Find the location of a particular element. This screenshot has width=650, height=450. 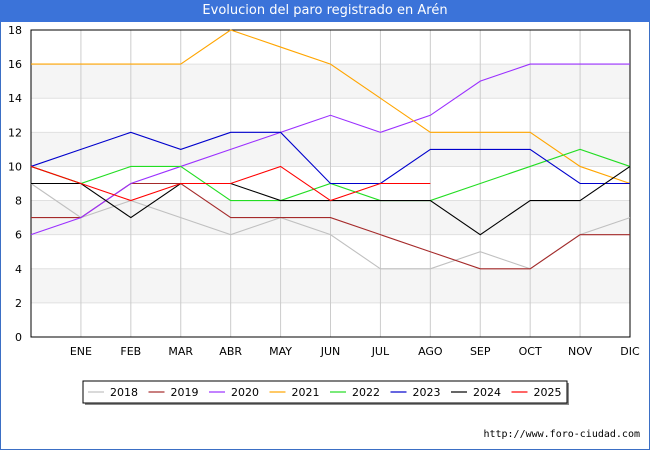

y-tick-label: 0 is located at coordinates (18, 337).